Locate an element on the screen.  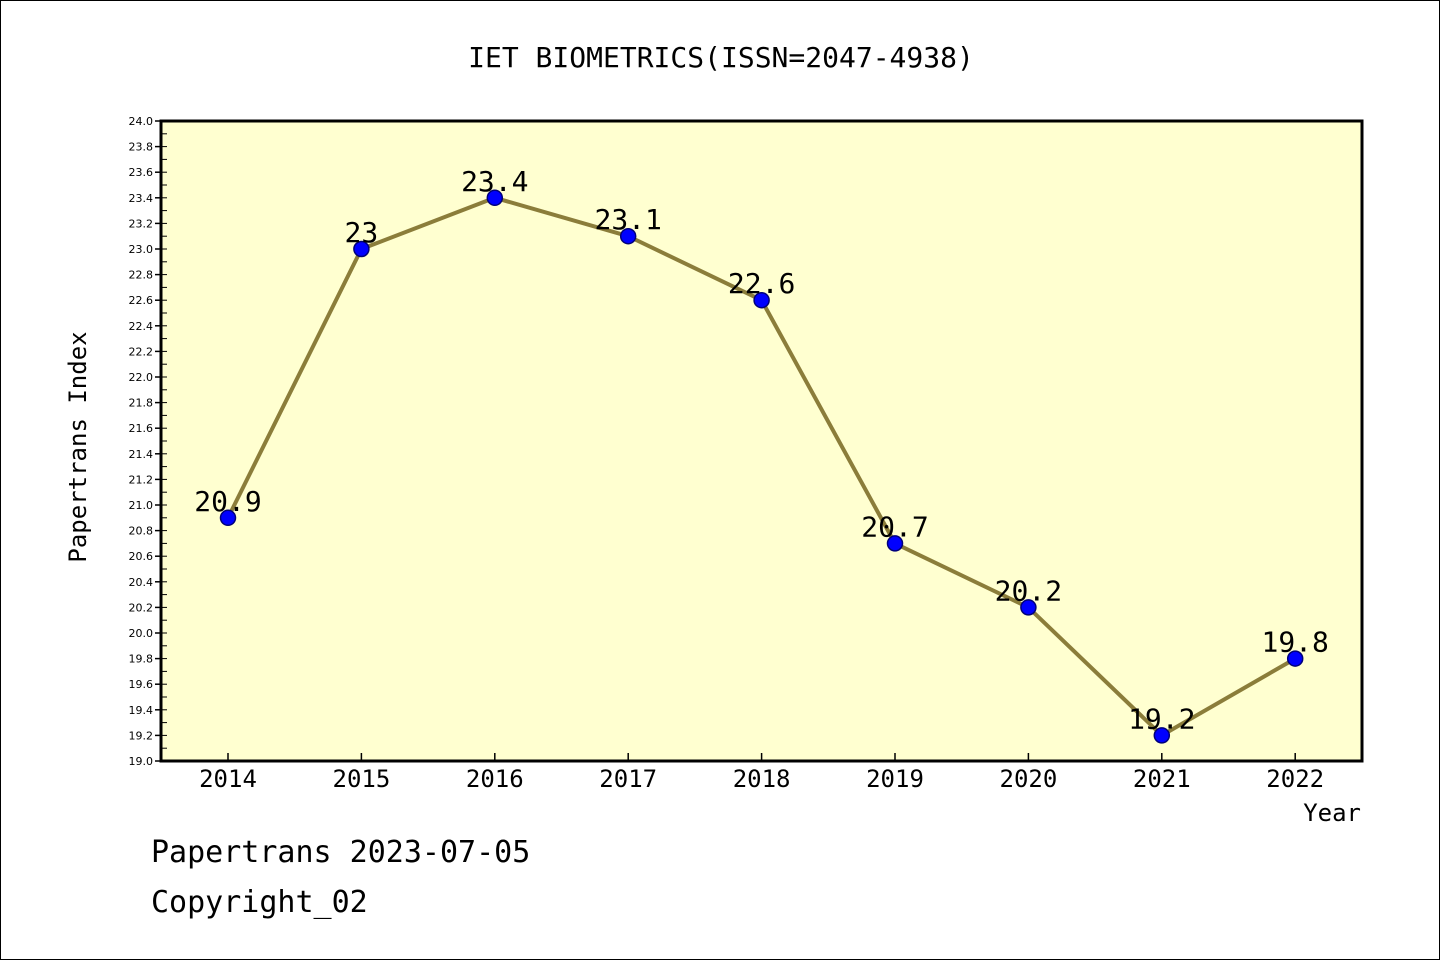
x-tick-label: 2021 is located at coordinates (1162, 779).